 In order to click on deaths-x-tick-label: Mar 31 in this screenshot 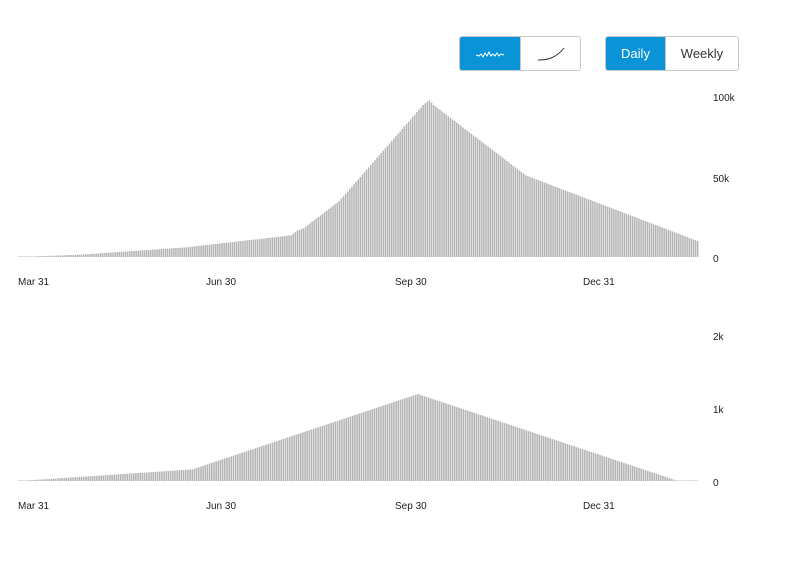, I will do `click(34, 506)`.